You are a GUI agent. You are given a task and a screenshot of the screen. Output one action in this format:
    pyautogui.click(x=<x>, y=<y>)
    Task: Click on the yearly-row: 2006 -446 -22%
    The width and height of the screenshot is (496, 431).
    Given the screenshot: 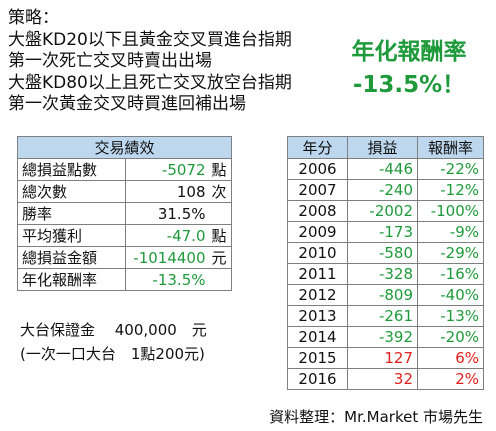 What is the action you would take?
    pyautogui.click(x=385, y=169)
    